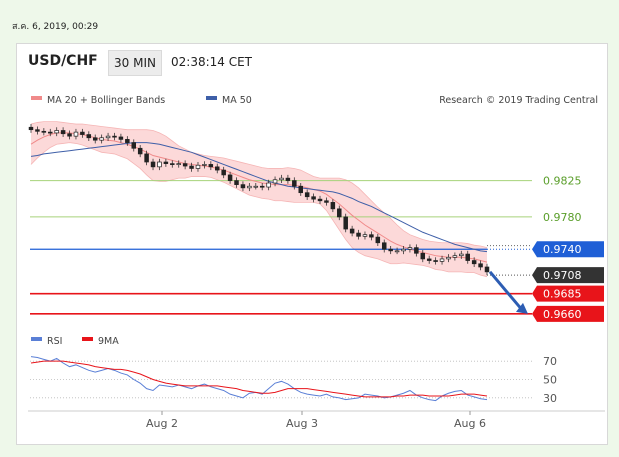 Image resolution: width=619 pixels, height=457 pixels. I want to click on level-label-0.9780: 0.9780, so click(562, 217).